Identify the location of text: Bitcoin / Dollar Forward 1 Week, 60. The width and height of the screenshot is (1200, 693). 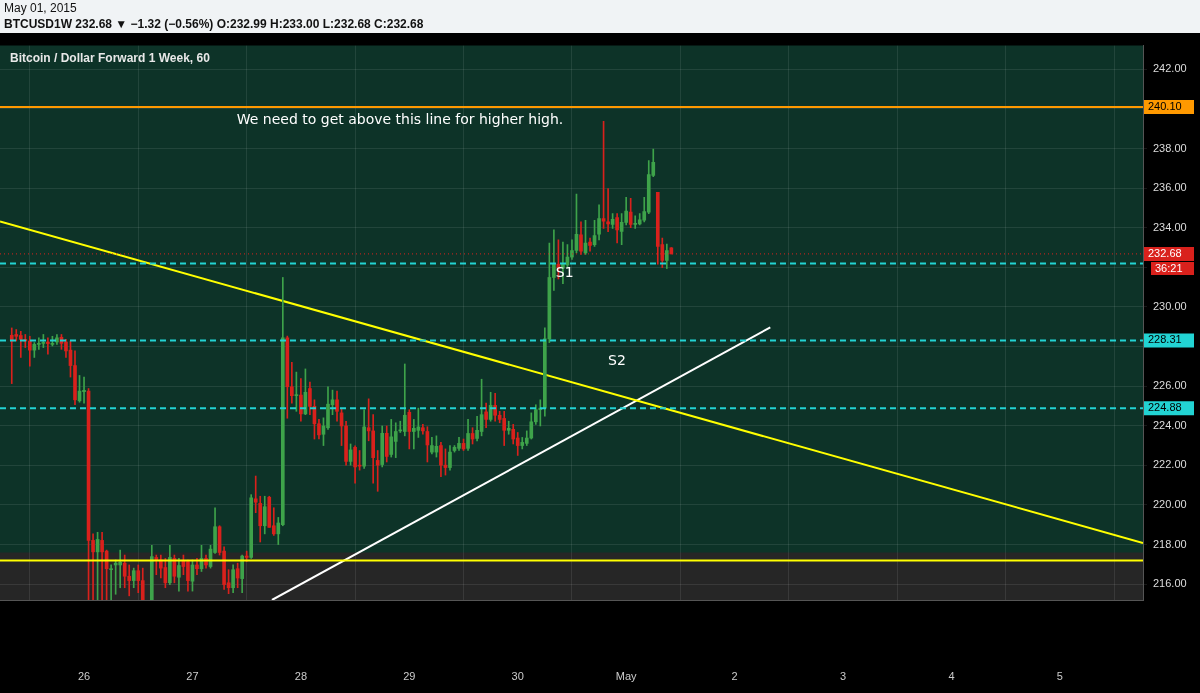
(110, 57).